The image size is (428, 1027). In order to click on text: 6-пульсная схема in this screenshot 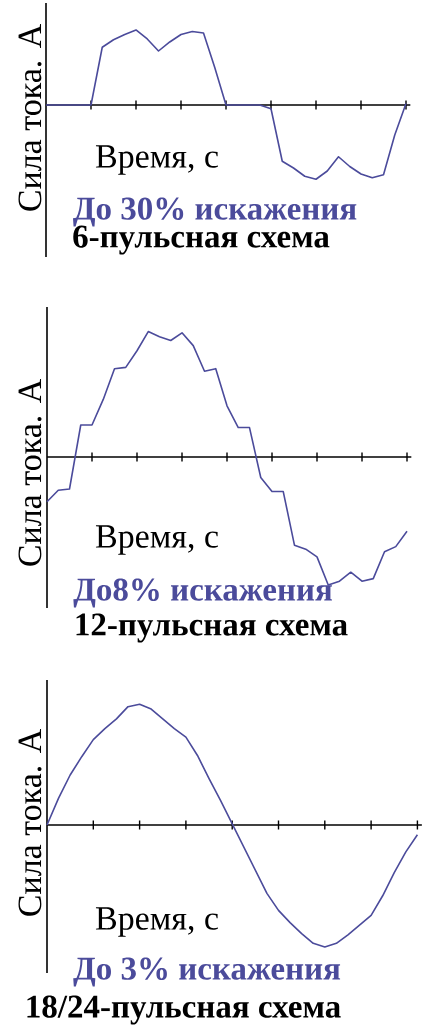, I will do `click(201, 240)`.